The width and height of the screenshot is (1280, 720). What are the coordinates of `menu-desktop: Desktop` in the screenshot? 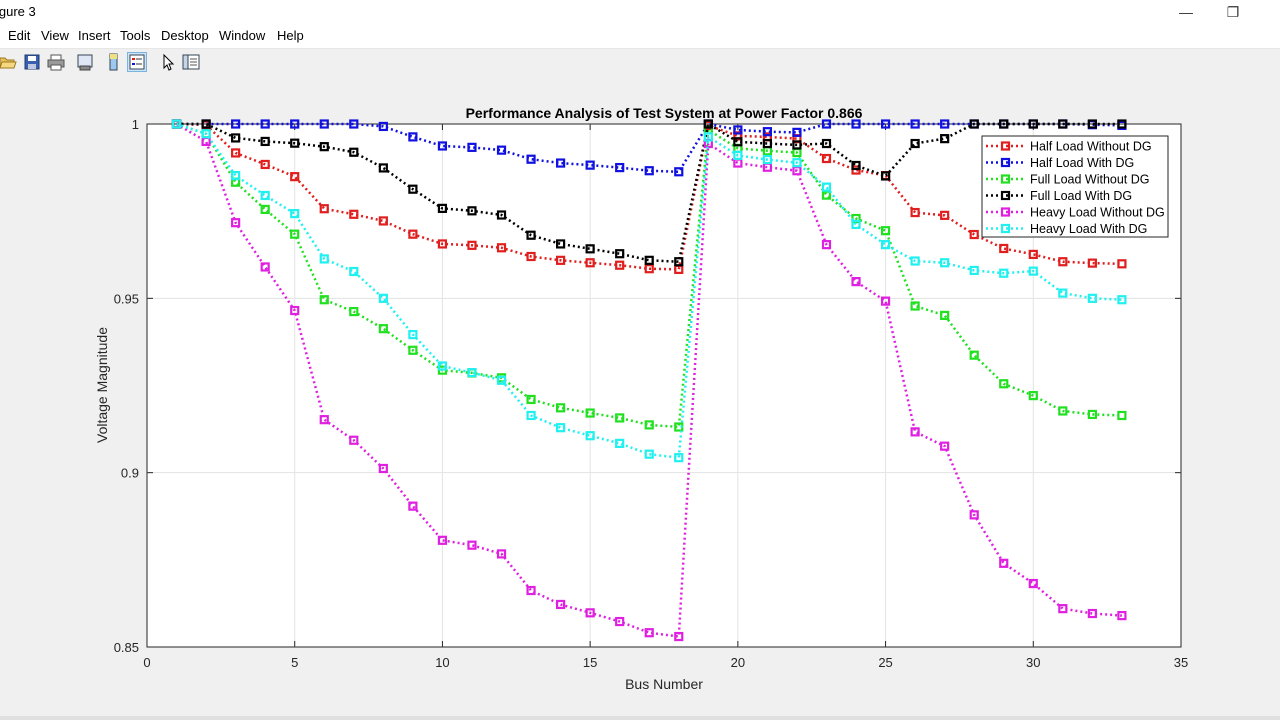 It's located at (185, 35).